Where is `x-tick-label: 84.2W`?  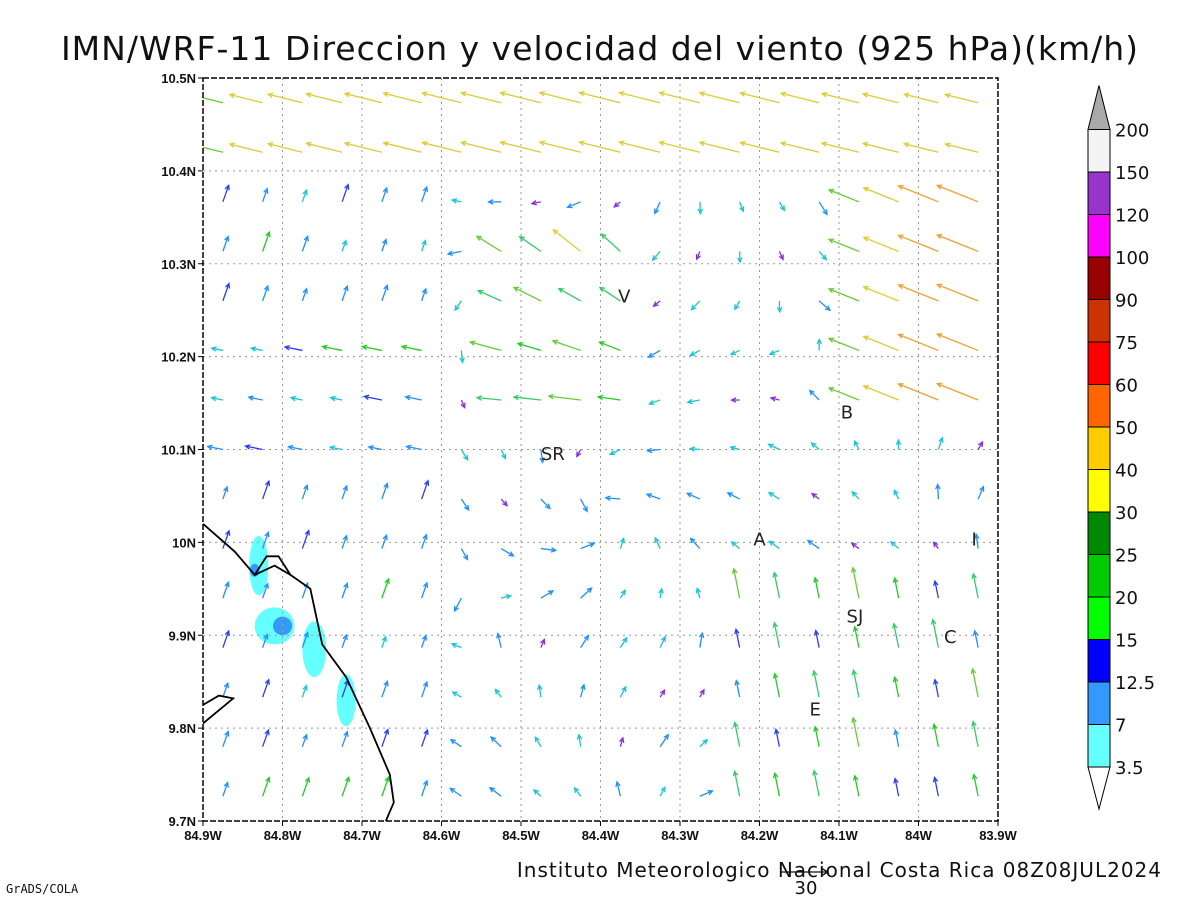 x-tick-label: 84.2W is located at coordinates (760, 835).